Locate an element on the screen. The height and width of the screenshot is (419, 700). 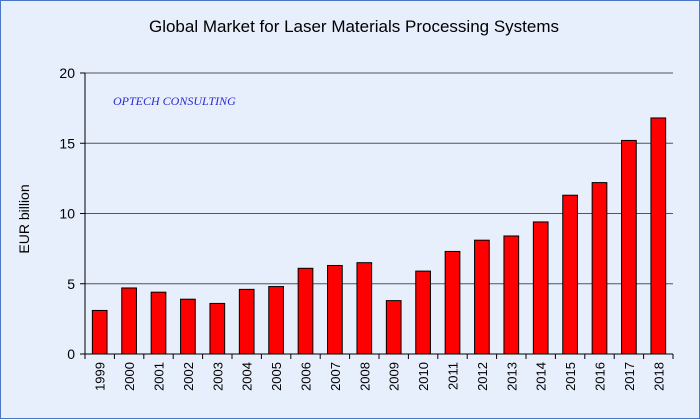
x-tick-label: 2014 is located at coordinates (541, 376).